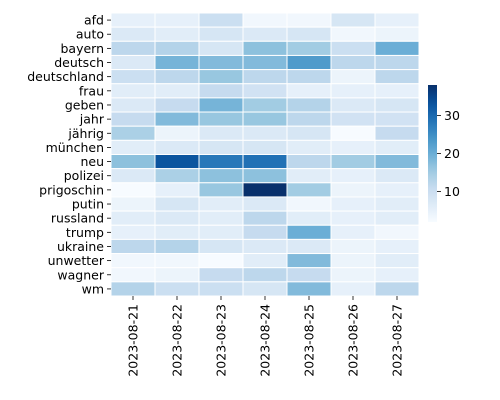 The width and height of the screenshot is (500, 400). I want to click on y-tick-label: ukraine, so click(80, 246).